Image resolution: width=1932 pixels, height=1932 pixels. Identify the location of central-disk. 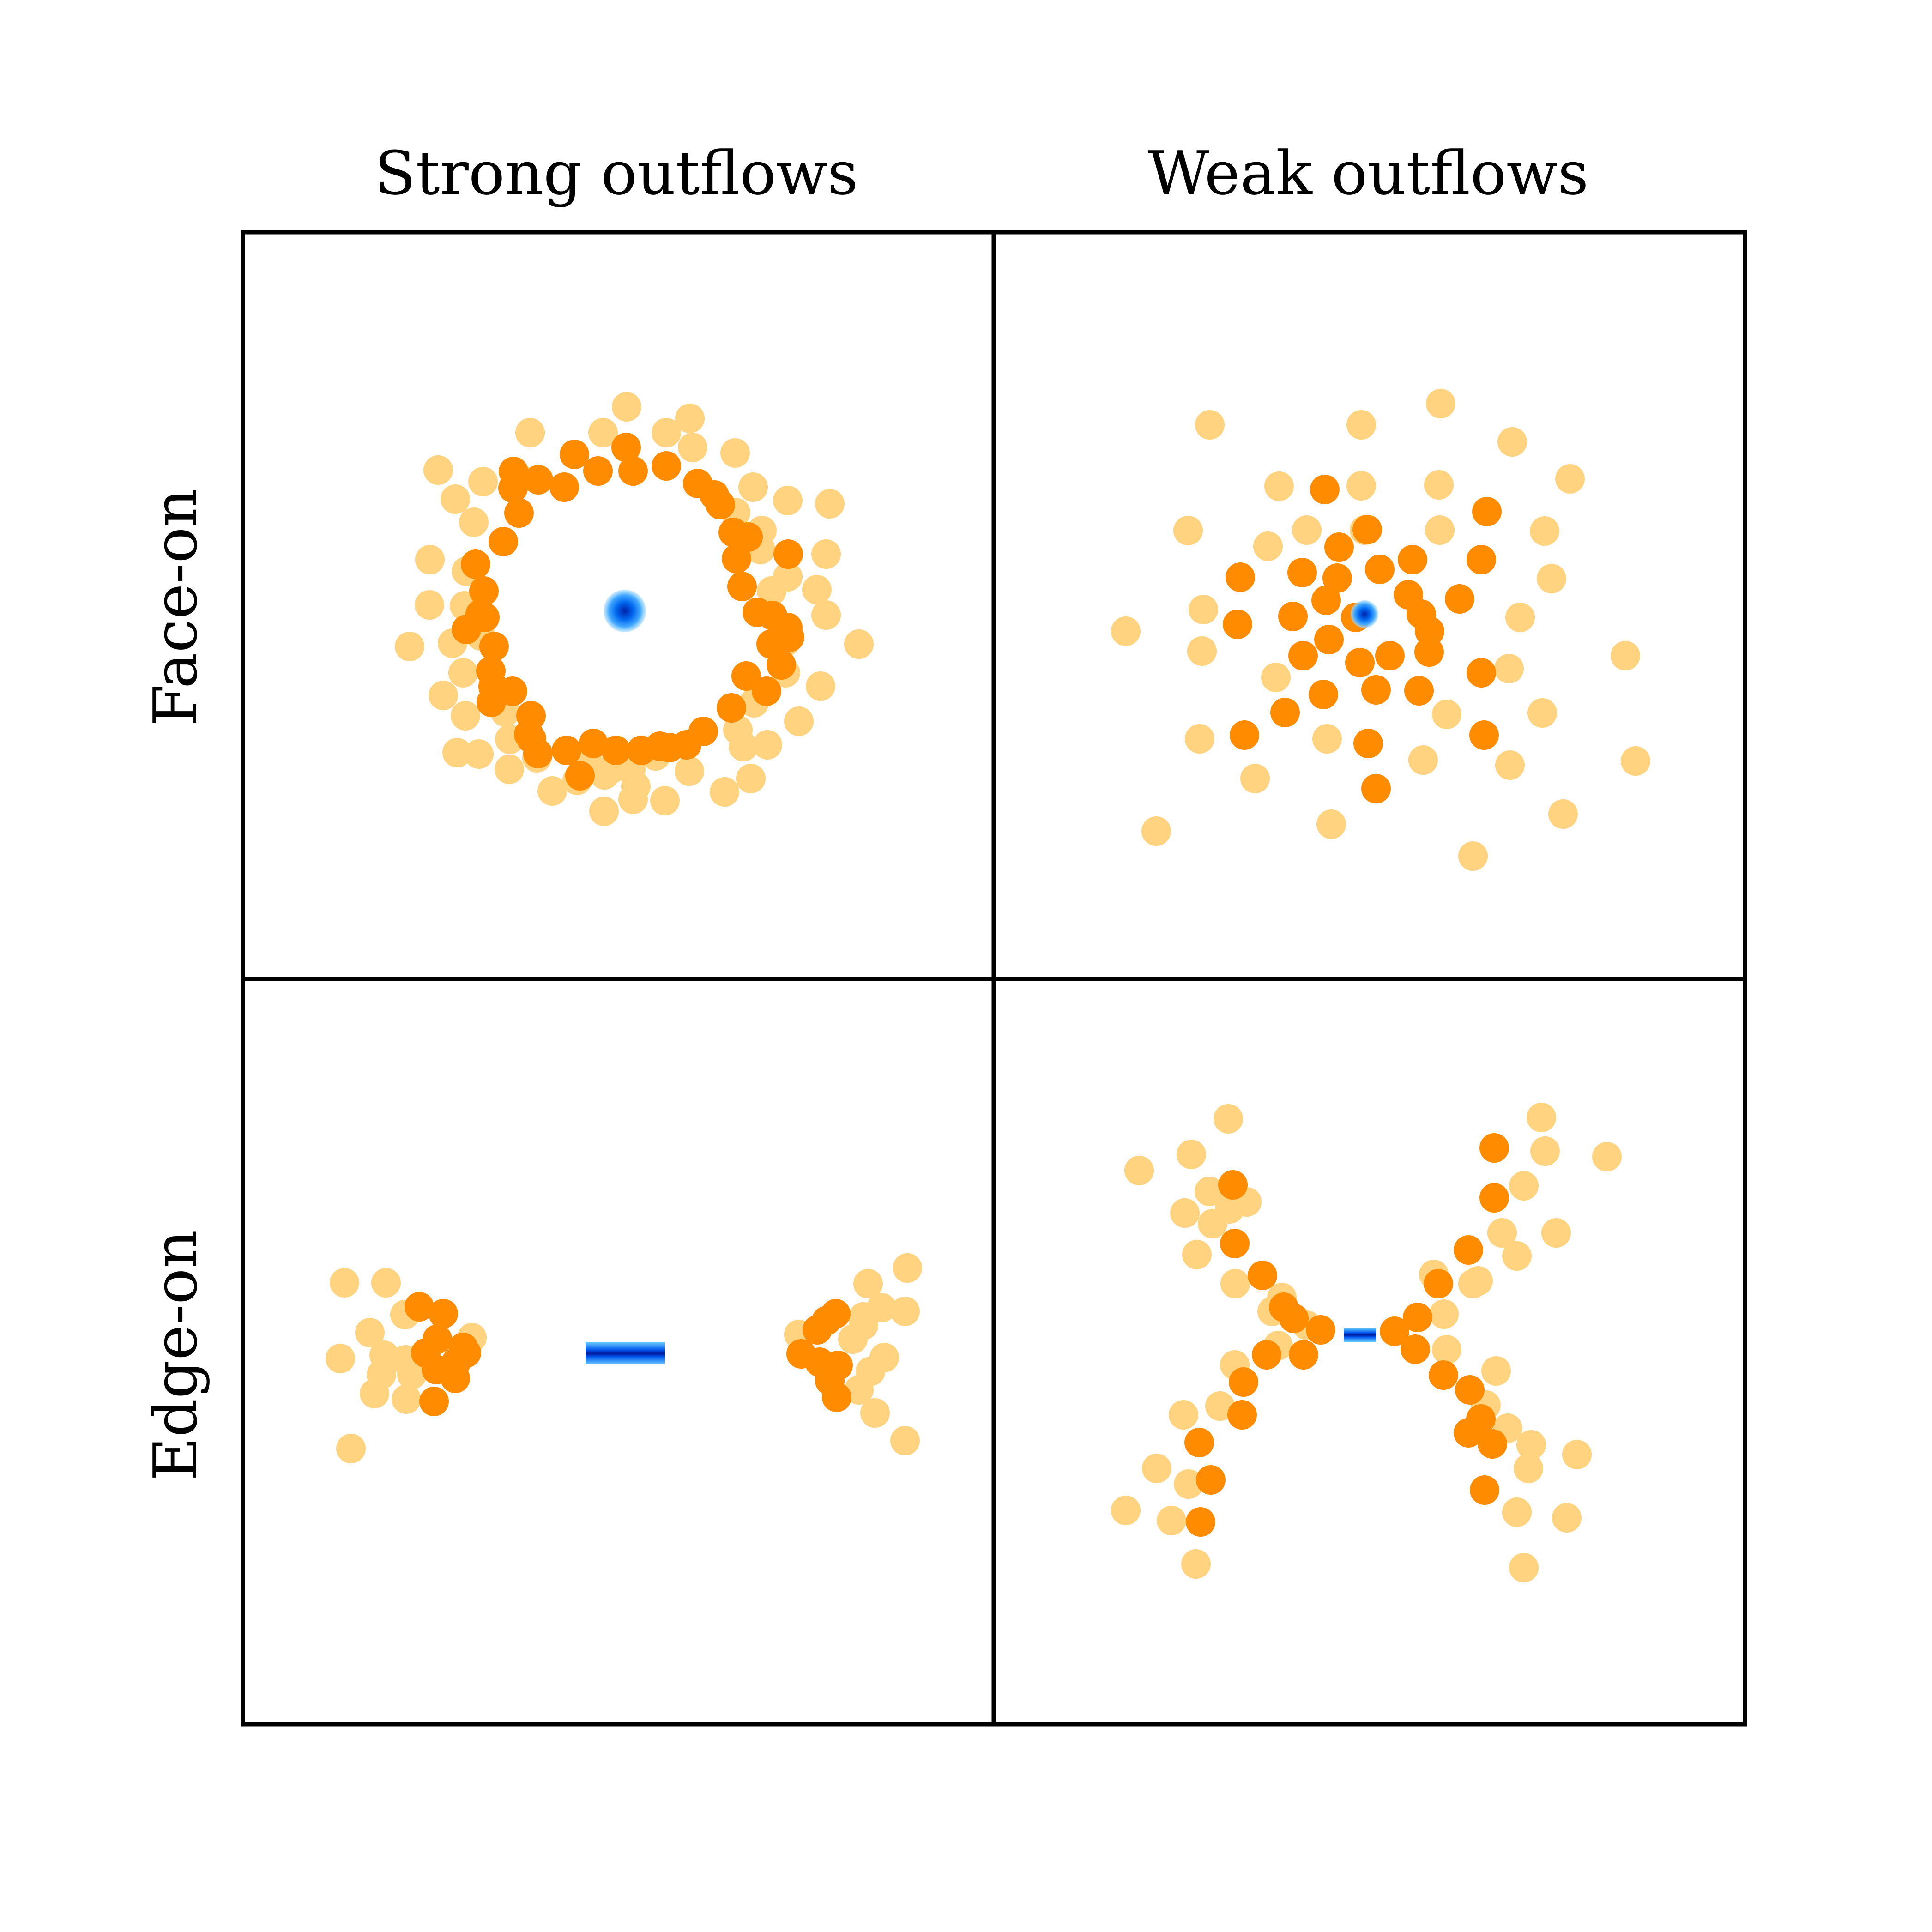
(626, 1353).